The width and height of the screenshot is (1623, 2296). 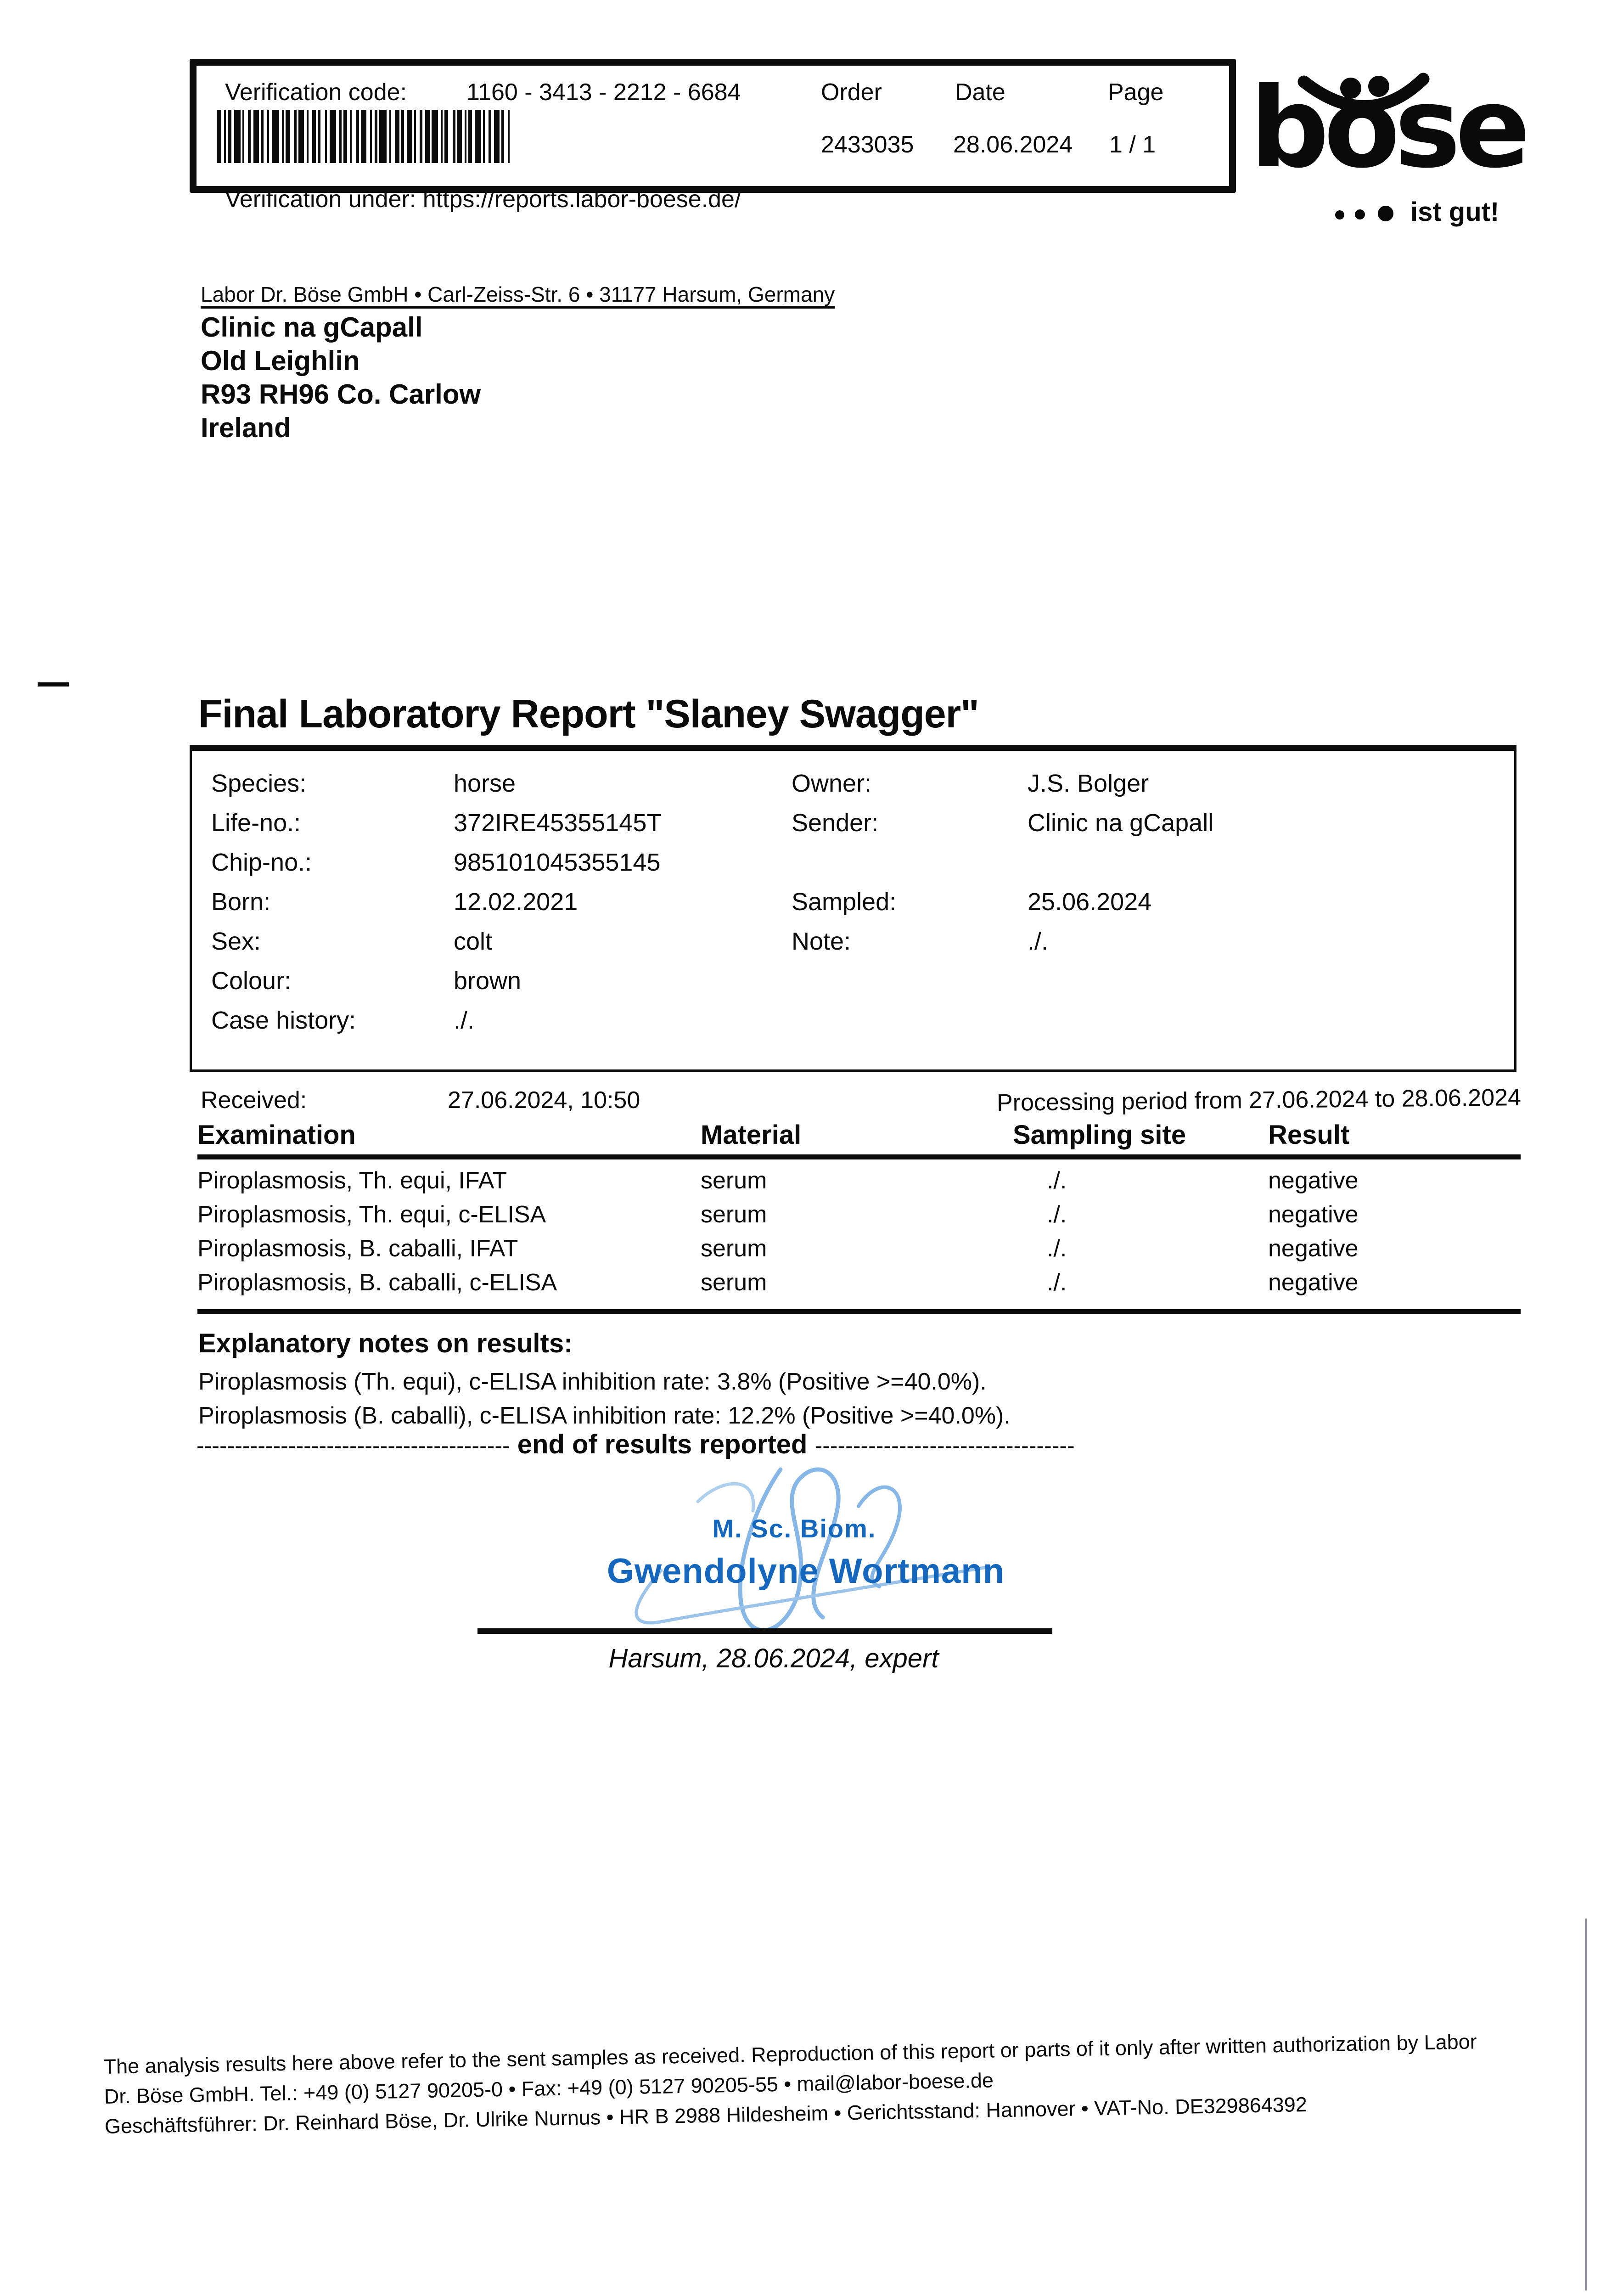 What do you see at coordinates (1364, 213) in the screenshot?
I see `logo-dots-icon` at bounding box center [1364, 213].